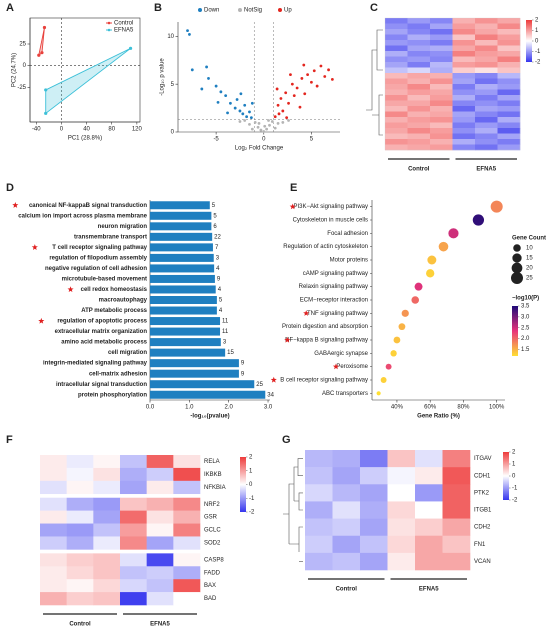 The image size is (550, 640). What do you see at coordinates (25, 66) in the screenshot?
I see `y-tick-label: 0` at bounding box center [25, 66].